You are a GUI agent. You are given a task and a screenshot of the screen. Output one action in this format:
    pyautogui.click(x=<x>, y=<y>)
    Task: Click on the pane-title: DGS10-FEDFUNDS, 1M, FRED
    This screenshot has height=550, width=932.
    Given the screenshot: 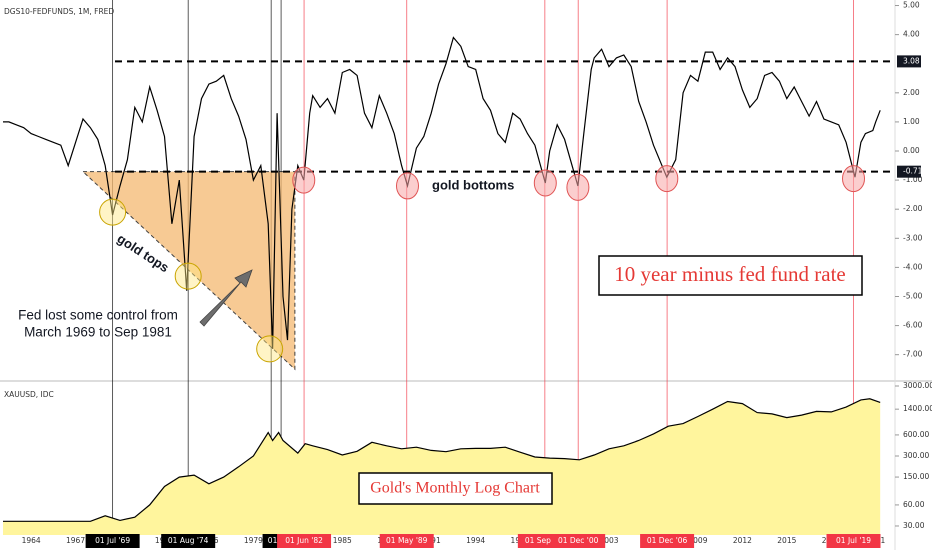 What is the action you would take?
    pyautogui.click(x=59, y=11)
    